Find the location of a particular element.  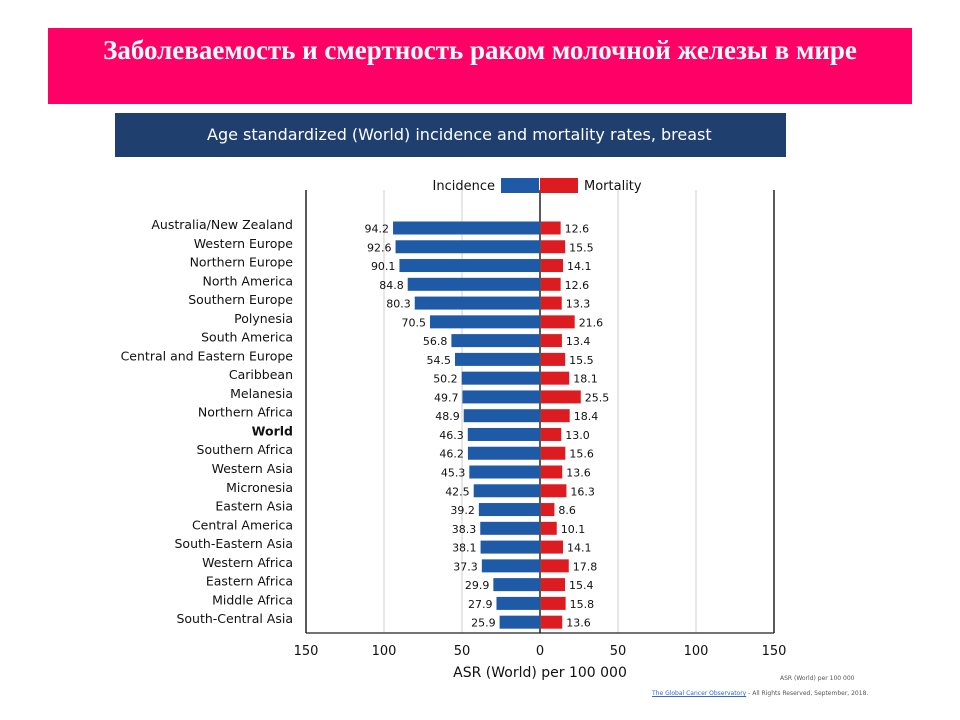

category-label: Southern Africa is located at coordinates (245, 449).